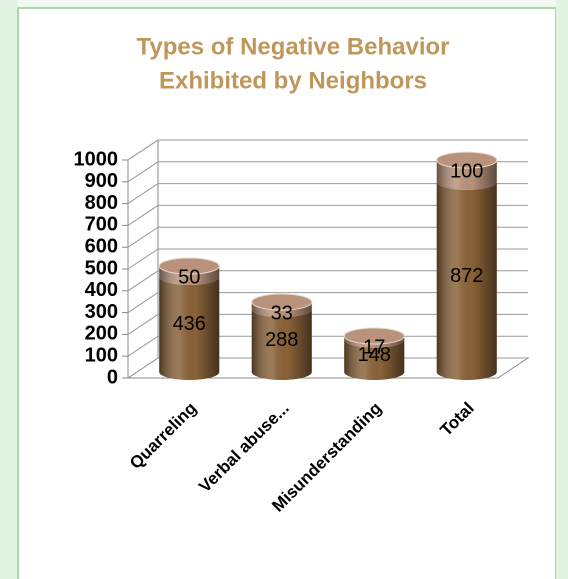  Describe the element at coordinates (466, 171) in the screenshot. I see `data-label: 100` at that location.